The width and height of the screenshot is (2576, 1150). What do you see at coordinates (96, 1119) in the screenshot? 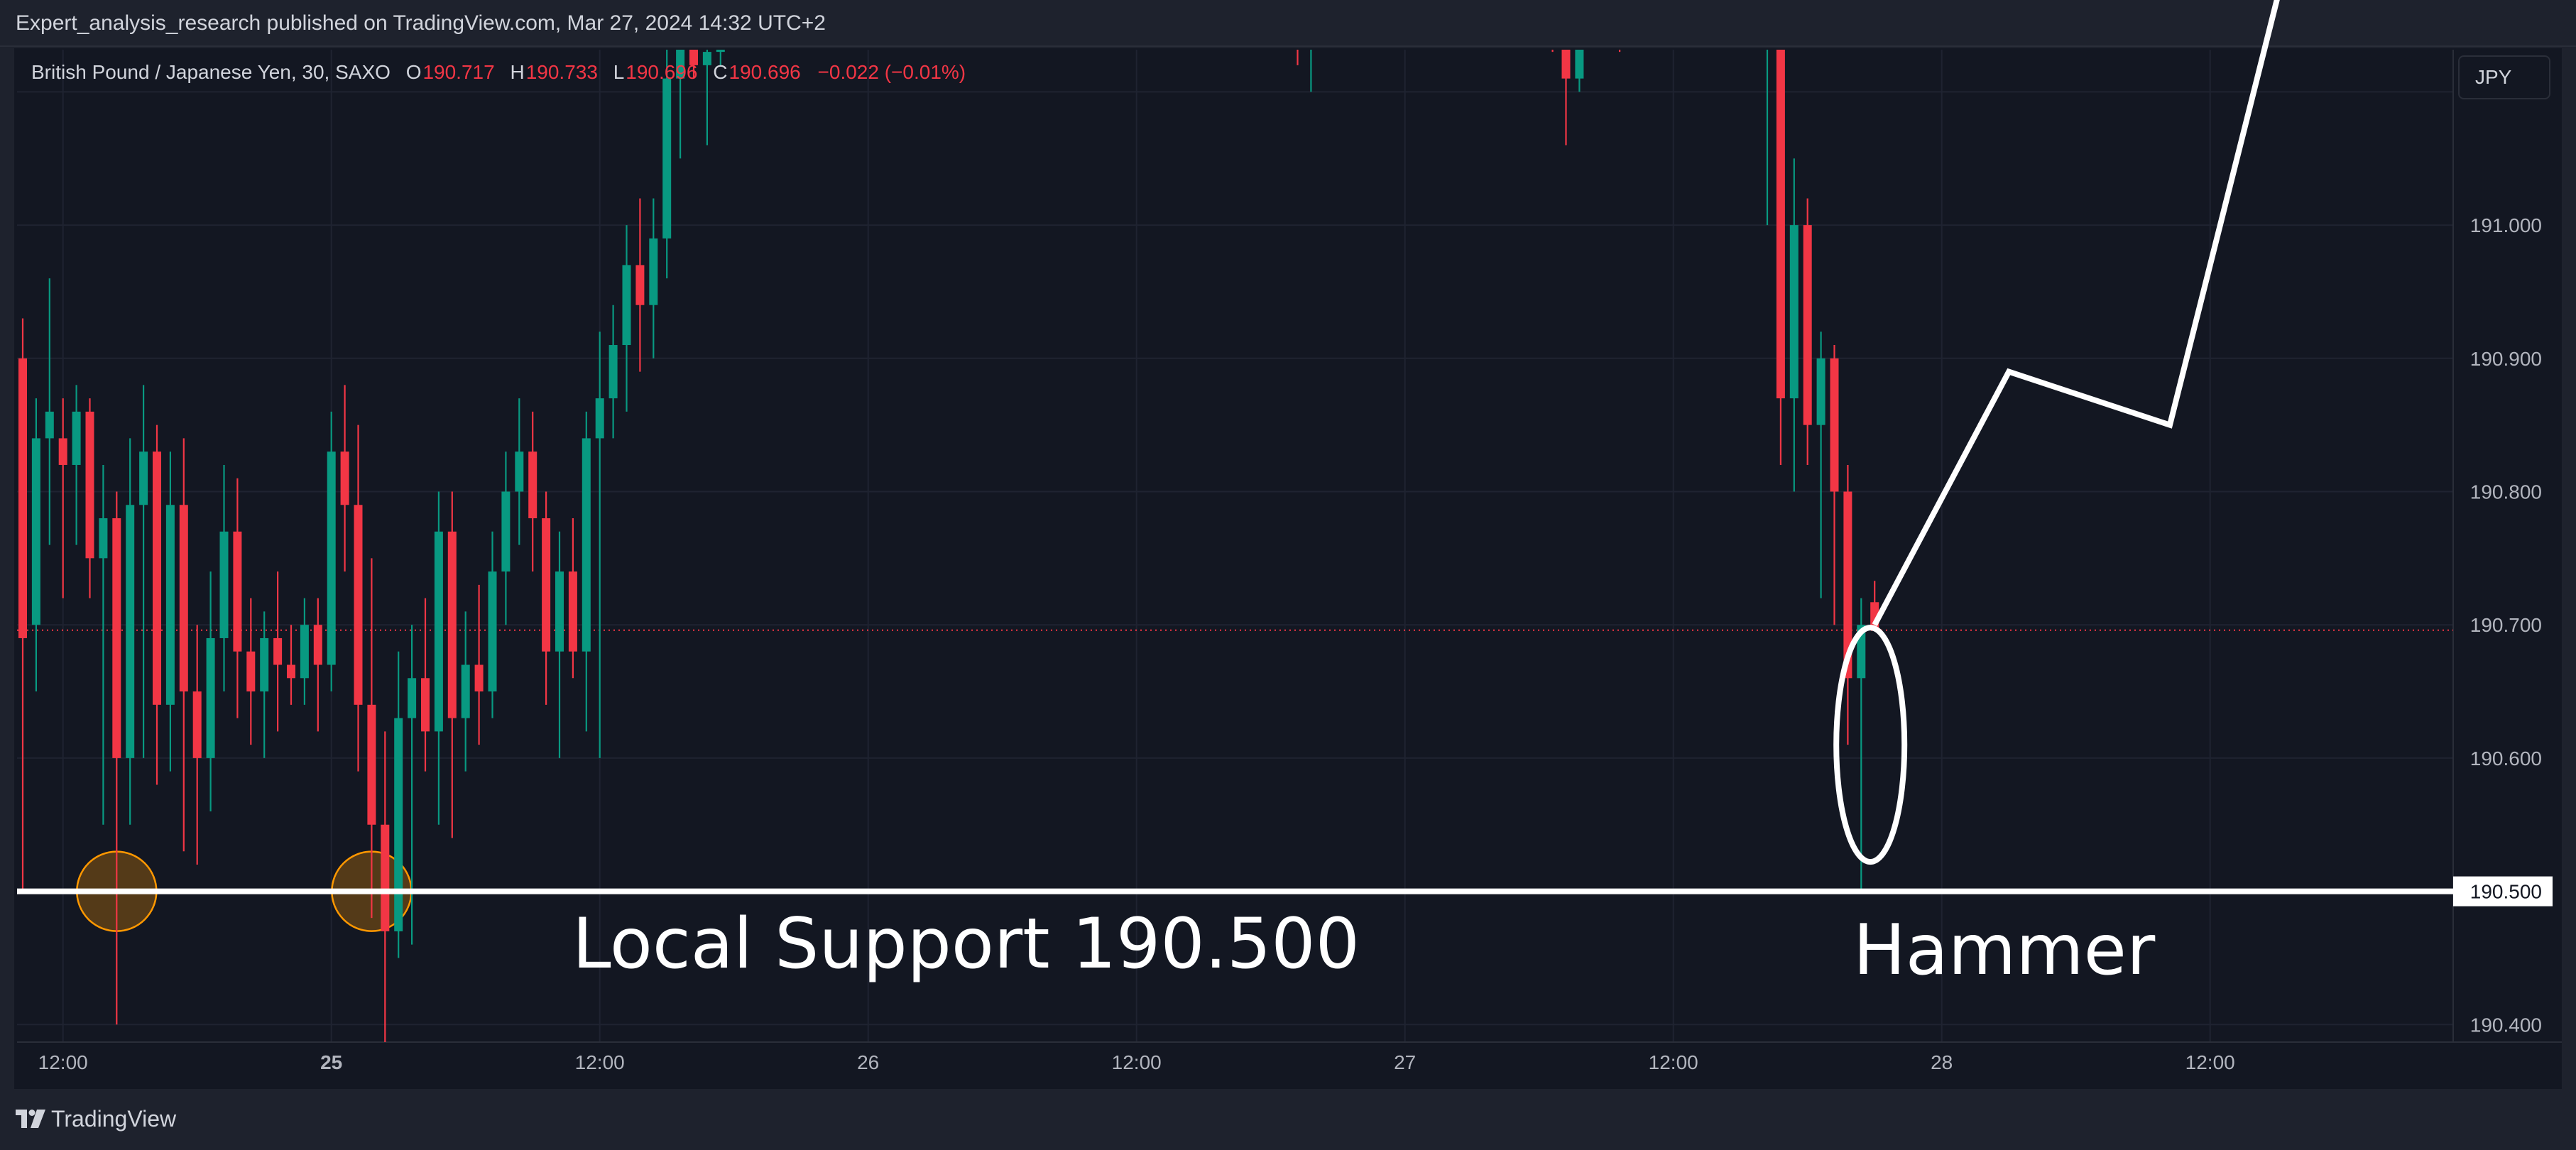
I see `tradingview-logo: TradingView` at bounding box center [96, 1119].